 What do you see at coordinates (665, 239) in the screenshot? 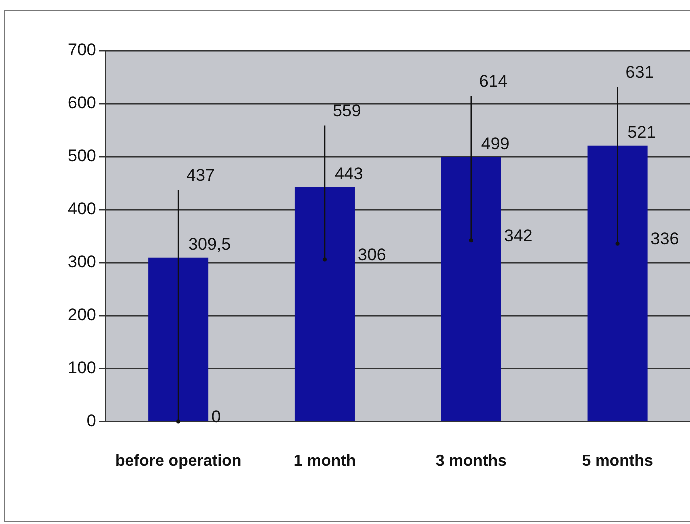
I see `annotation: 336` at bounding box center [665, 239].